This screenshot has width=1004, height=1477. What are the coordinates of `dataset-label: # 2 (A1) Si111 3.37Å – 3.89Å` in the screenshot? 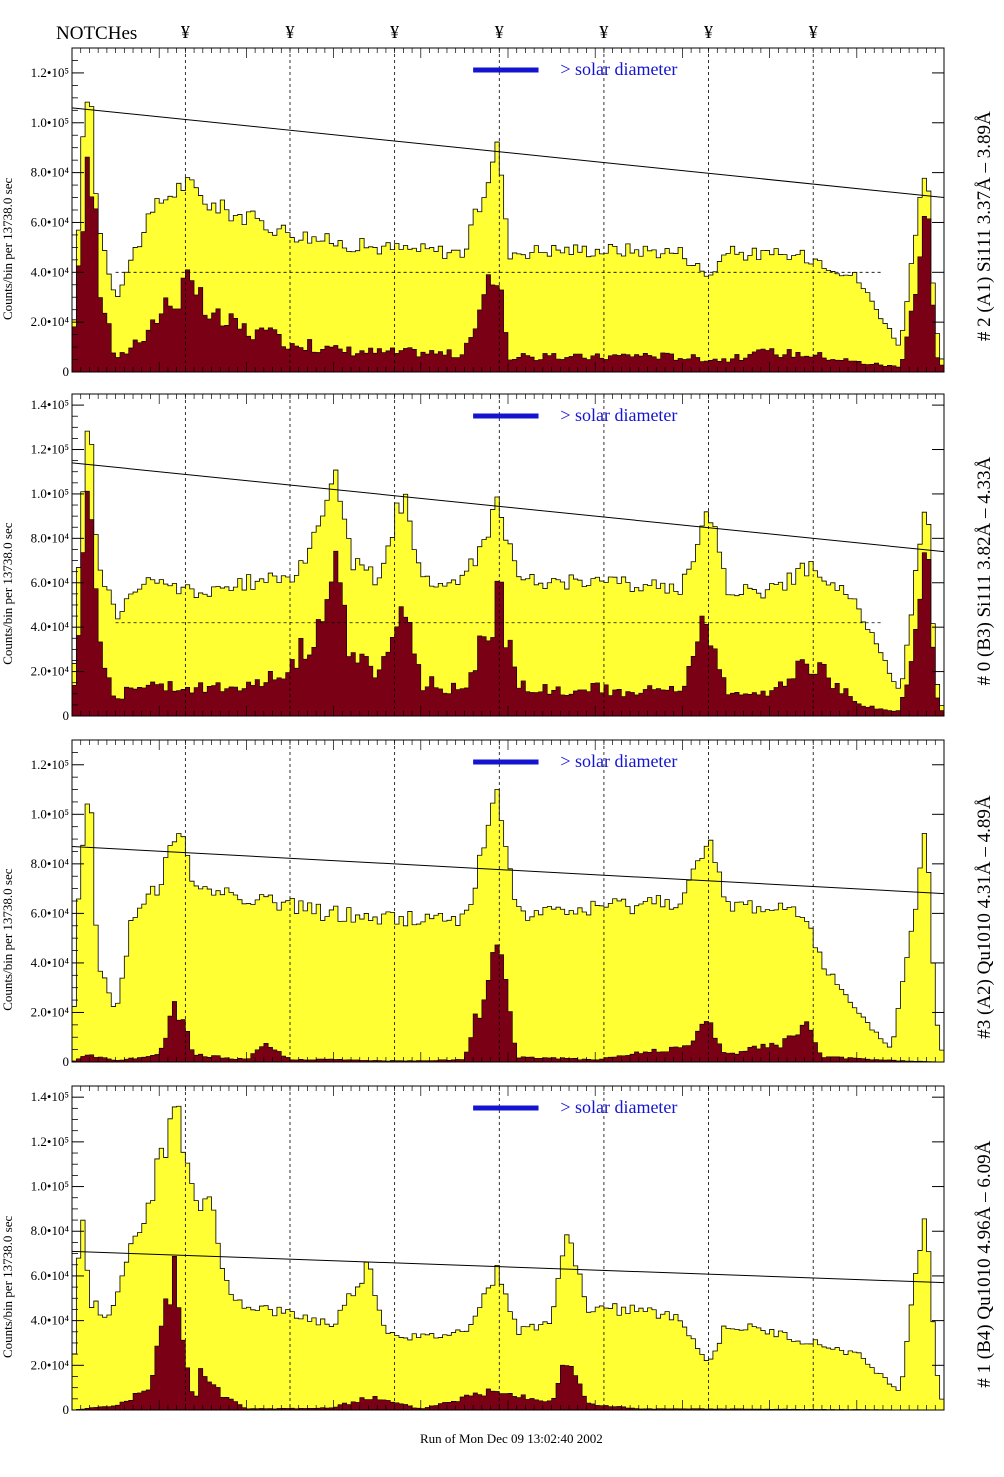 It's located at (984, 226).